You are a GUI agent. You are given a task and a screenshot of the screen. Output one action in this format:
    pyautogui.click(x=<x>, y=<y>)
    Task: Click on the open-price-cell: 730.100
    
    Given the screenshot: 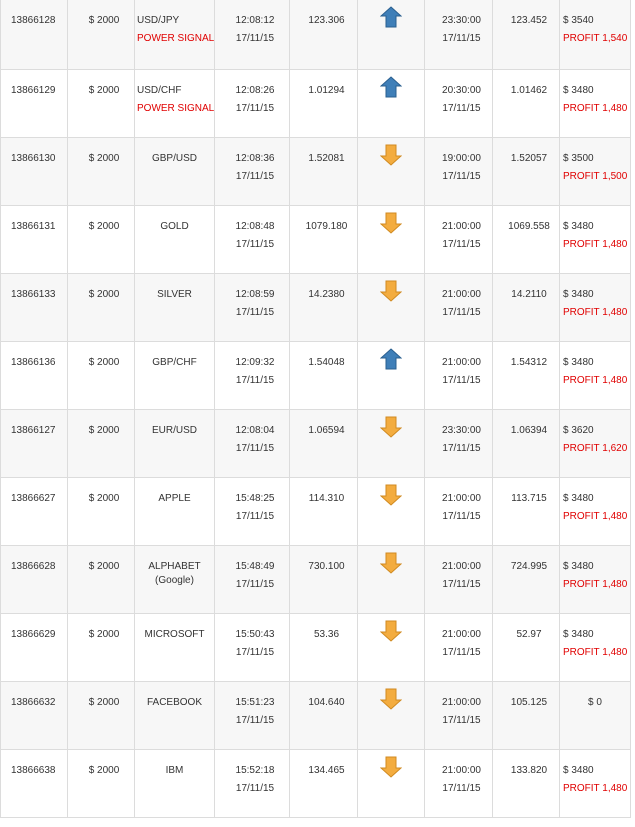 What is the action you would take?
    pyautogui.click(x=323, y=579)
    